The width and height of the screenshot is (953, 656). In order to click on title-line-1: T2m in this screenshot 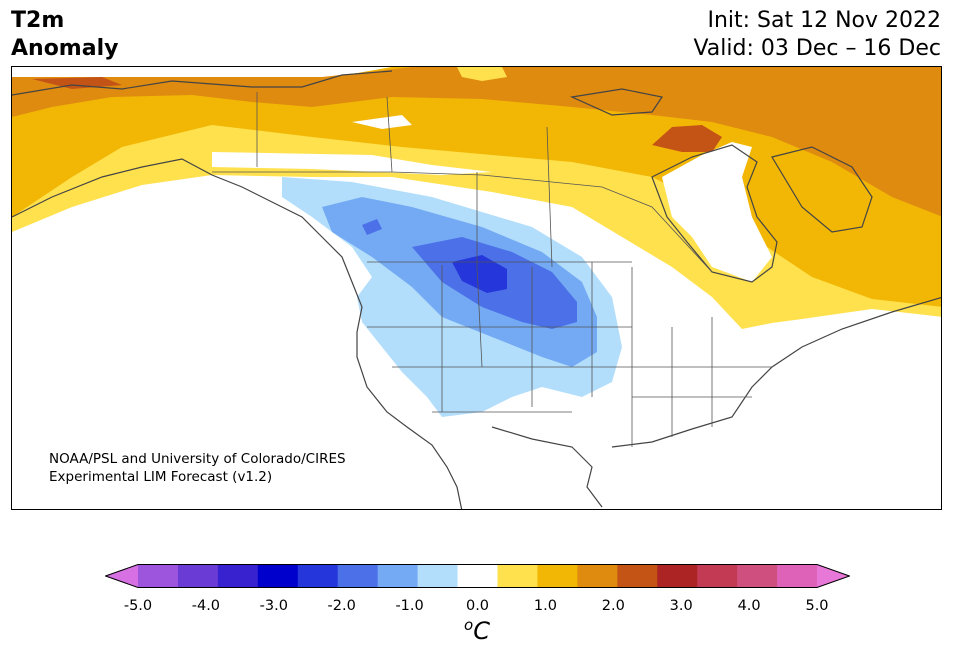, I will do `click(38, 20)`.